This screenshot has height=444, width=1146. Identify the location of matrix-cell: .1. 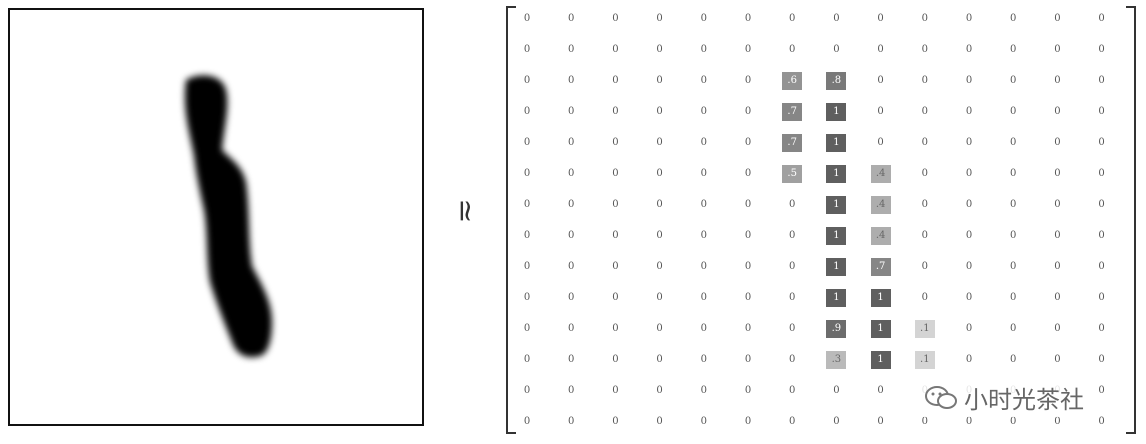
(924, 329).